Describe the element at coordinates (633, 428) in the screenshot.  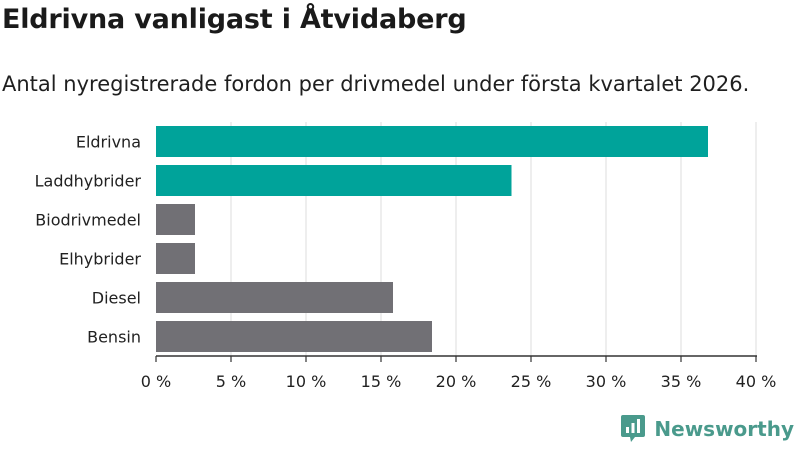
I see `newsworthy-logo-icon` at that location.